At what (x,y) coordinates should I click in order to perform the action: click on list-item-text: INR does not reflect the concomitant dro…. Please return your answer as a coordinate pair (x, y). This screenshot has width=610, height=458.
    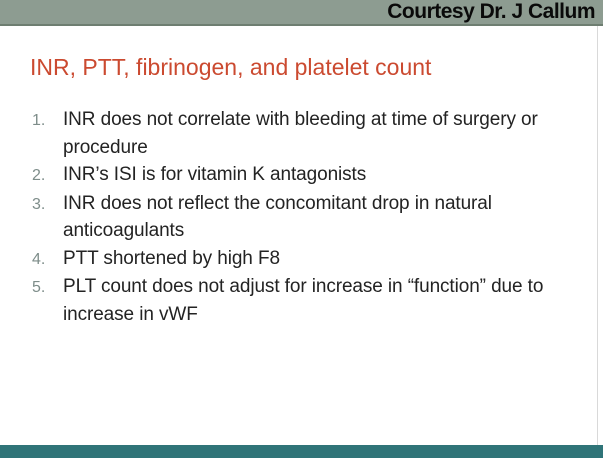
    Looking at the image, I should click on (277, 217).